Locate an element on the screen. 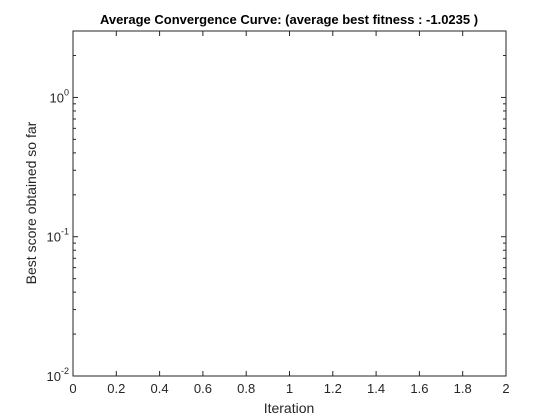 Image resolution: width=560 pixels, height=420 pixels. x-tick-label: 0.4 is located at coordinates (160, 388).